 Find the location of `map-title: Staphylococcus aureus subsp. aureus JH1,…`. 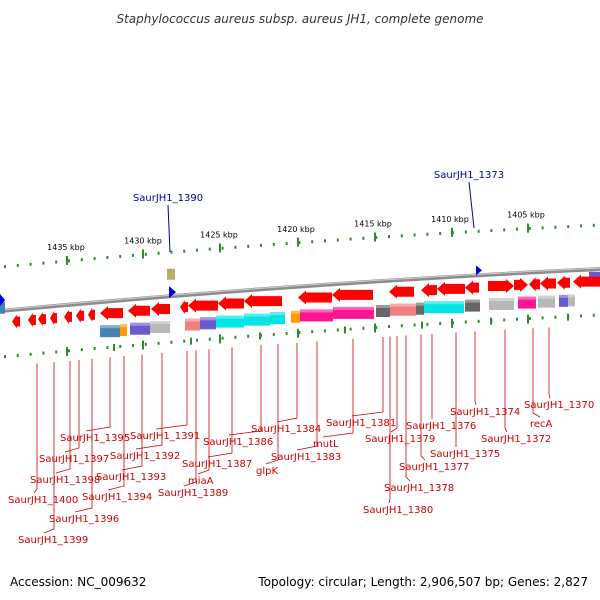

map-title: Staphylococcus aureus subsp. aureus JH1,… is located at coordinates (299, 19).